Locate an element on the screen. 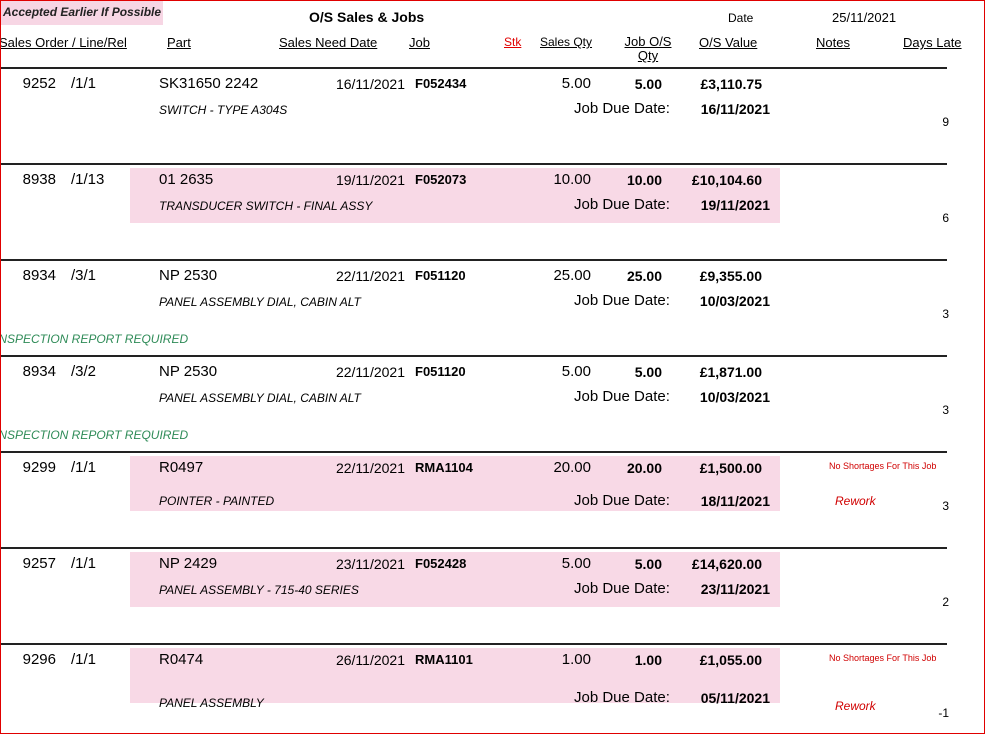  sales-need-date: 16/11/2021 is located at coordinates (370, 84).